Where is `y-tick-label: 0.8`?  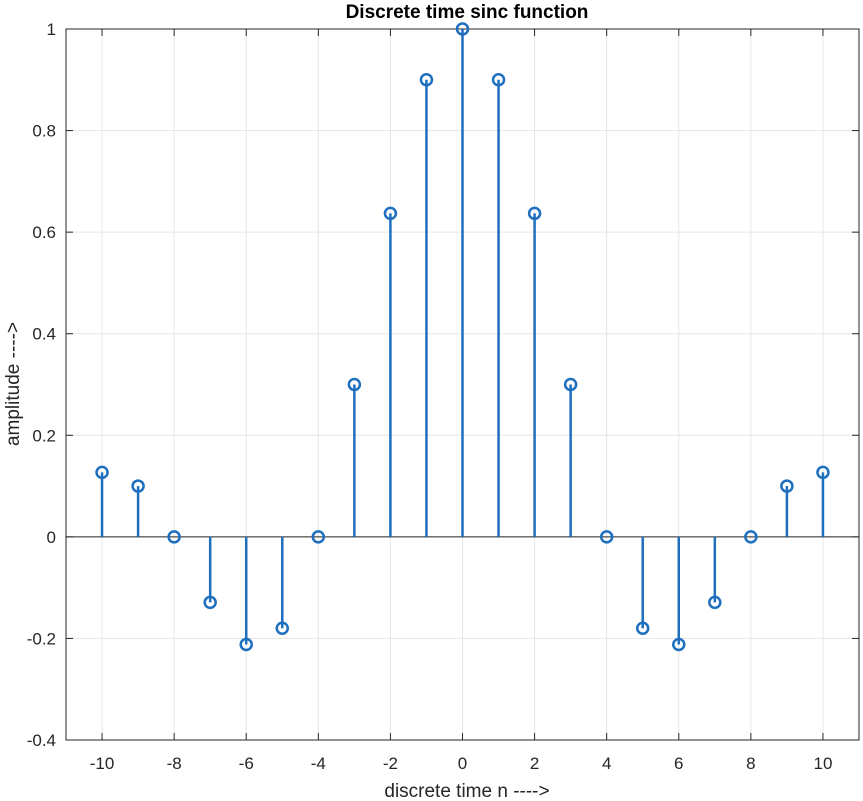
y-tick-label: 0.8 is located at coordinates (44, 131).